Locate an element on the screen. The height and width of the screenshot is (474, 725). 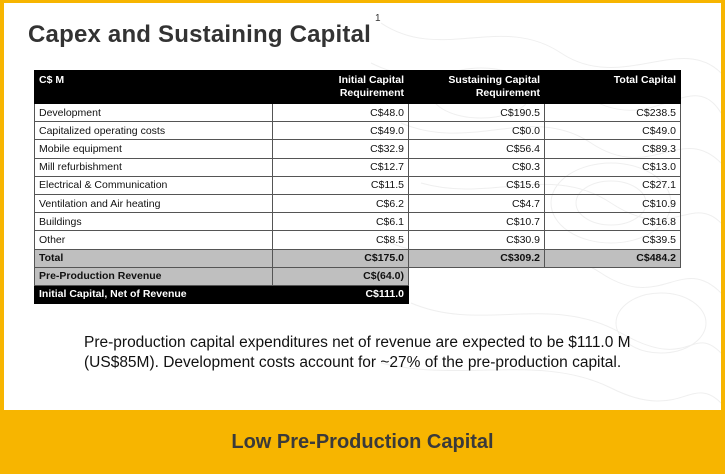
header-cm: C$ M is located at coordinates (153, 87).